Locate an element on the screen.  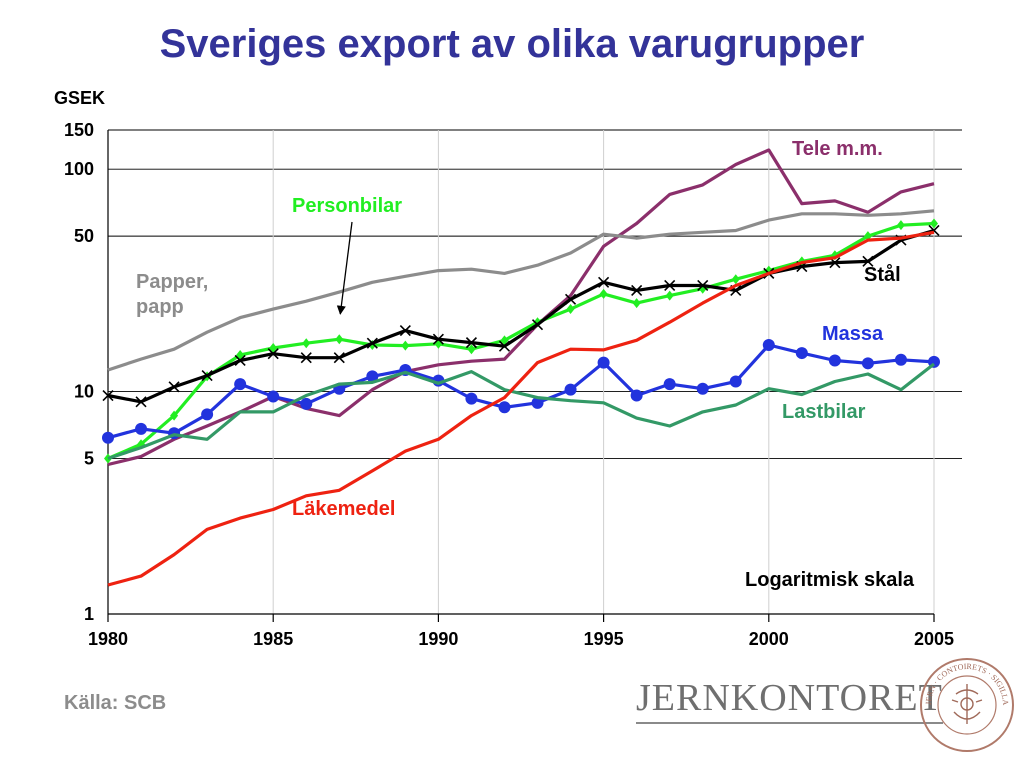
series-label-2: Personbilar is located at coordinates (347, 206).